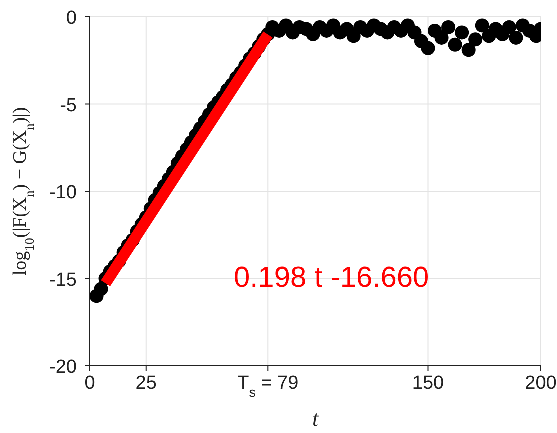  Describe the element at coordinates (146, 383) in the screenshot. I see `x-tick-label: 25` at that location.